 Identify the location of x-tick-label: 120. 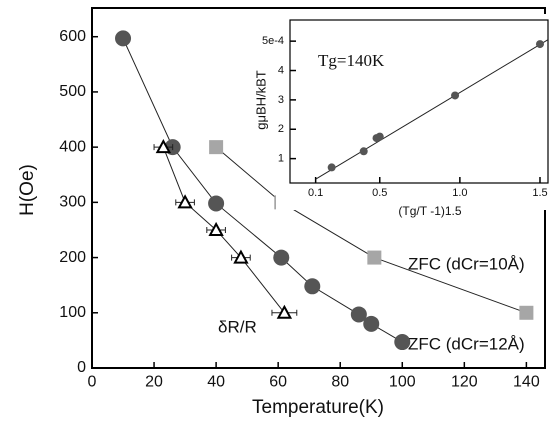
(464, 382).